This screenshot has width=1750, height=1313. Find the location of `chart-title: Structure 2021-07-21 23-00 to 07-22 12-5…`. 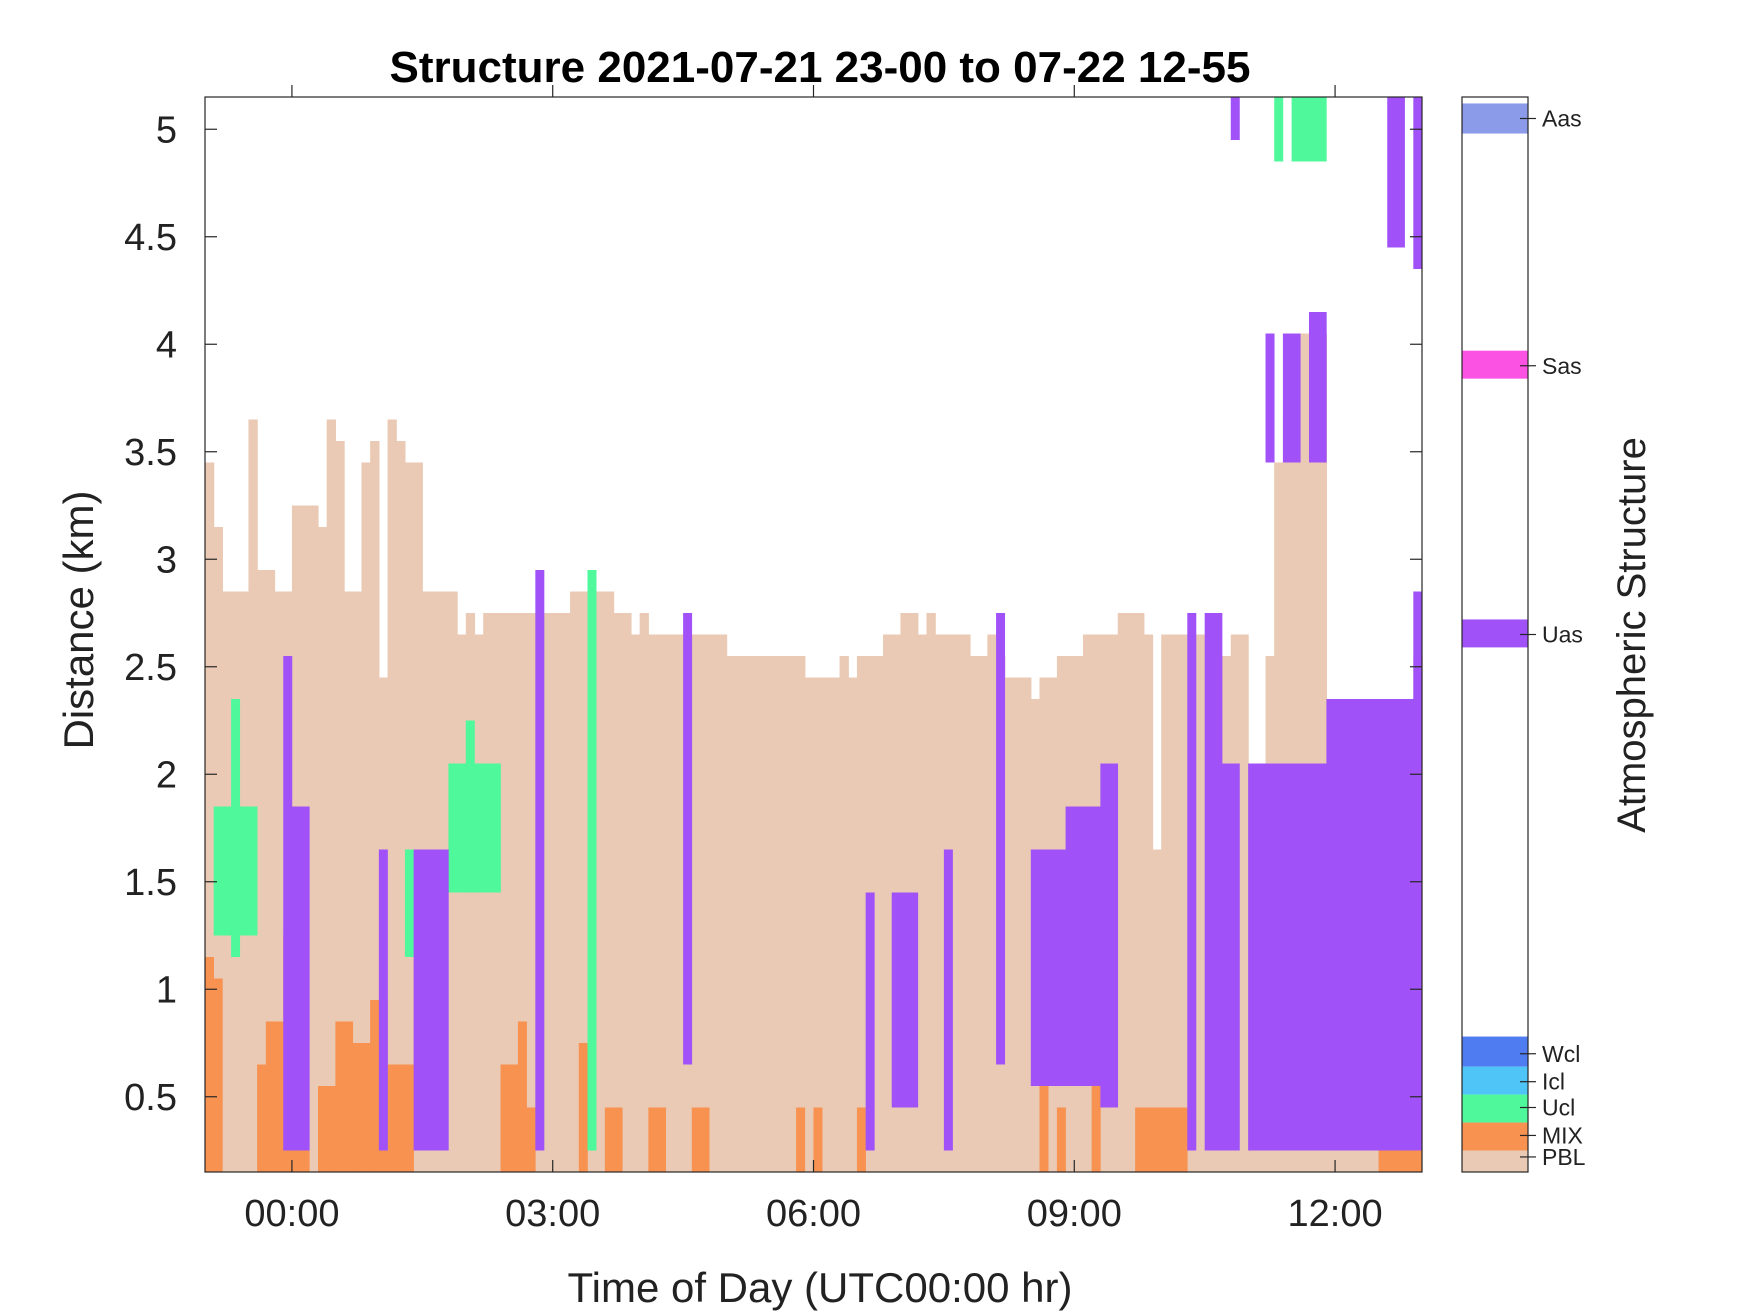

chart-title: Structure 2021-07-21 23-00 to 07-22 12-5… is located at coordinates (820, 67).